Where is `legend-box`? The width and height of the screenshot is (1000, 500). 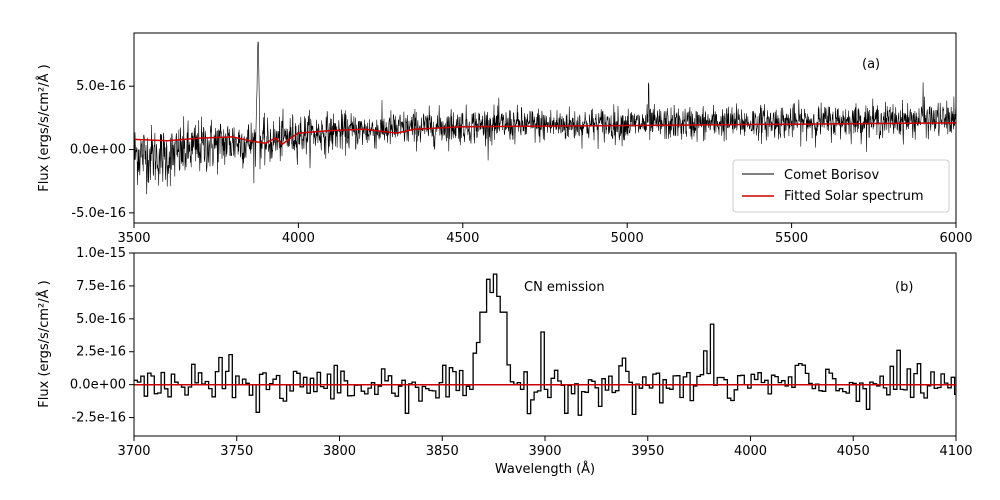 legend-box is located at coordinates (841, 186).